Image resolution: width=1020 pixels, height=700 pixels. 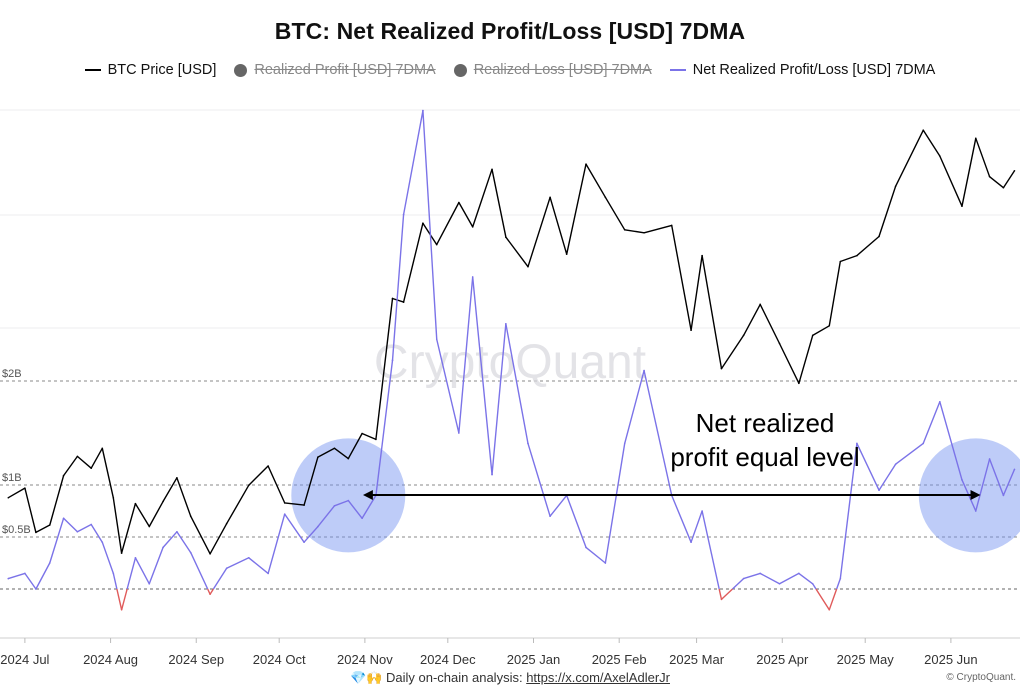 I want to click on x-tick-label: 2025 Jun, so click(x=951, y=659).